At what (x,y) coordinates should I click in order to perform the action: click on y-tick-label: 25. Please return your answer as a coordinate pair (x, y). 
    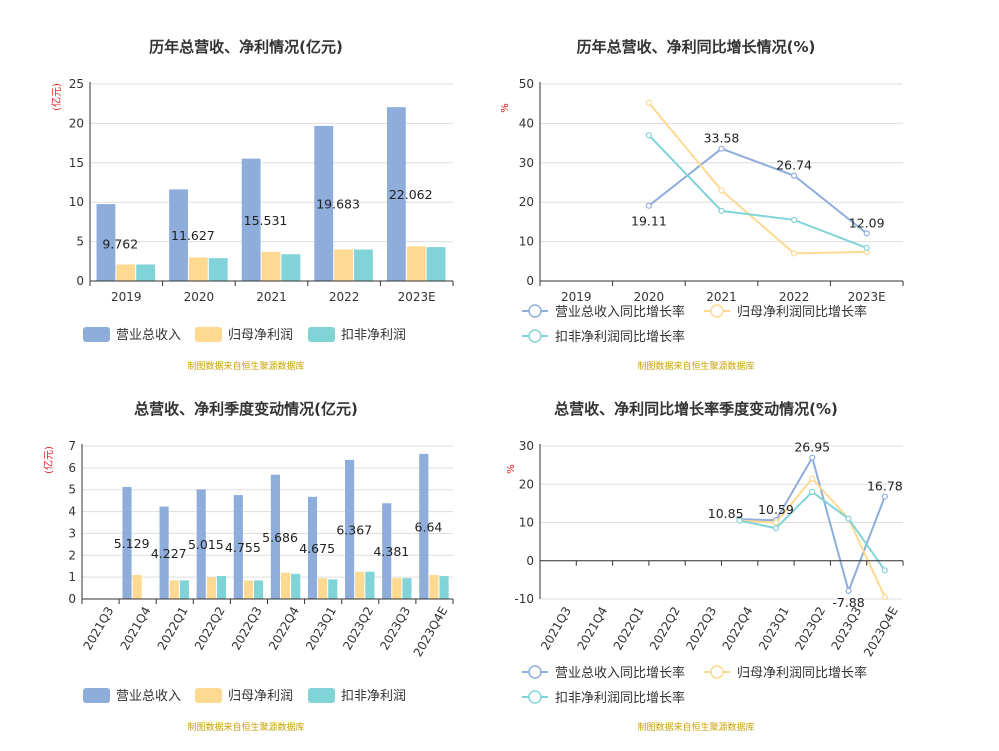
    Looking at the image, I should click on (76, 84).